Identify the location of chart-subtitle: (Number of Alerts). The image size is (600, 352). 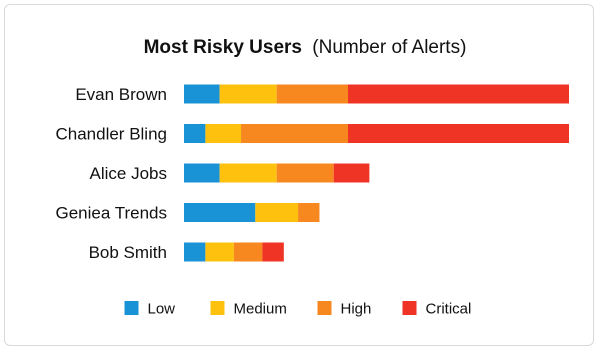
(389, 47).